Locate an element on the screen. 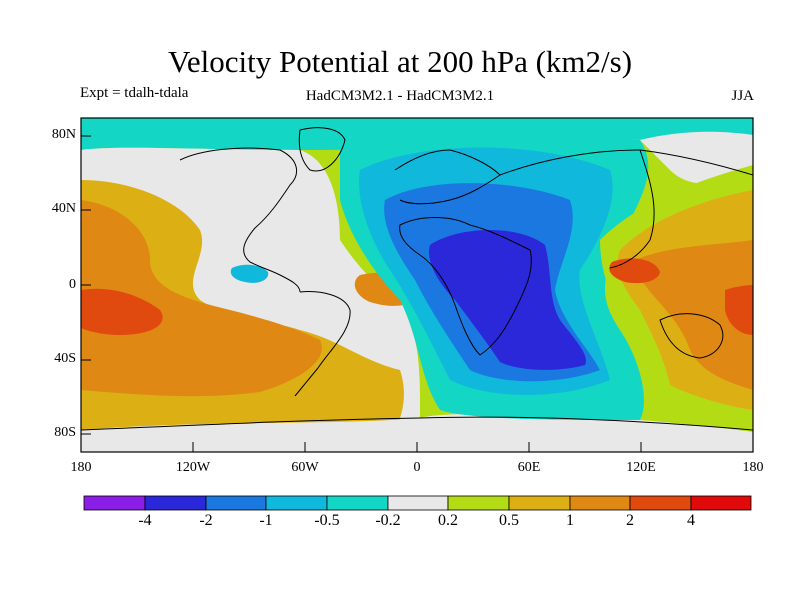  field-grey-arctic-east is located at coordinates (696, 157).